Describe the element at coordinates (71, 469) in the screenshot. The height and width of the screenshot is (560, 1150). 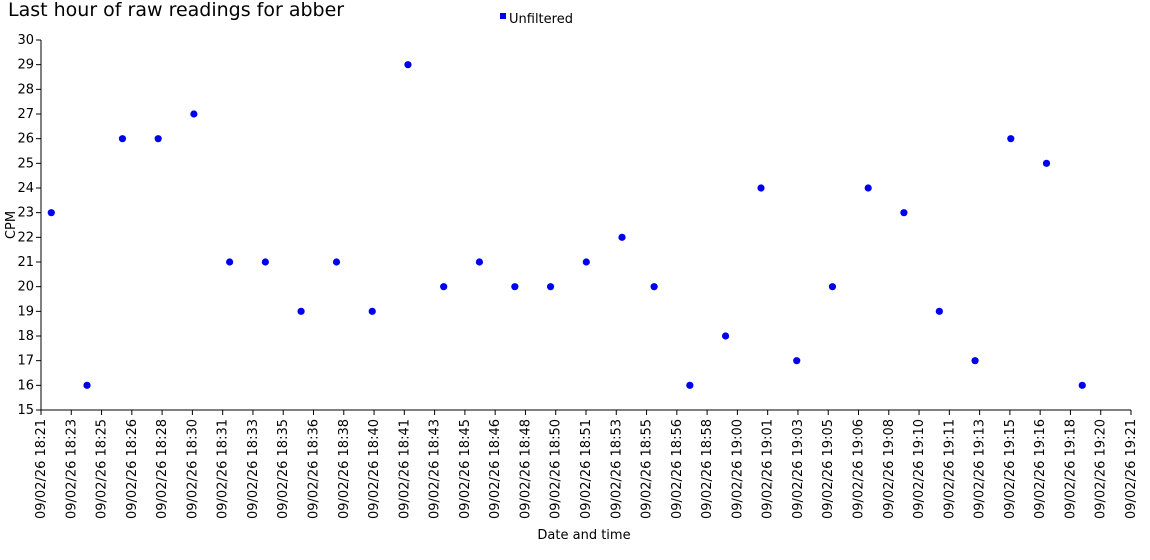
I see `x-tick-label: 09/02/26 18:23` at that location.